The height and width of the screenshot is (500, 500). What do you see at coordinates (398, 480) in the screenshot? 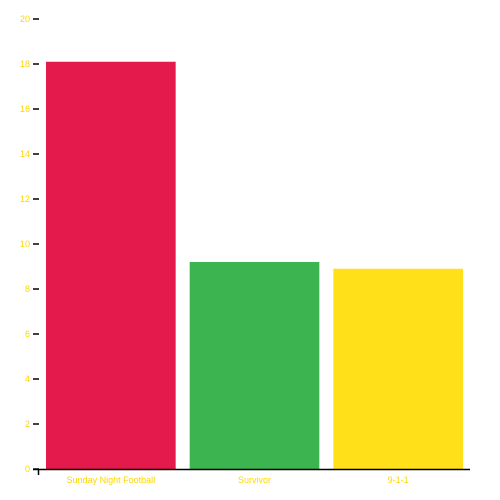
I see `x-tick-label: 9-1-1` at bounding box center [398, 480].